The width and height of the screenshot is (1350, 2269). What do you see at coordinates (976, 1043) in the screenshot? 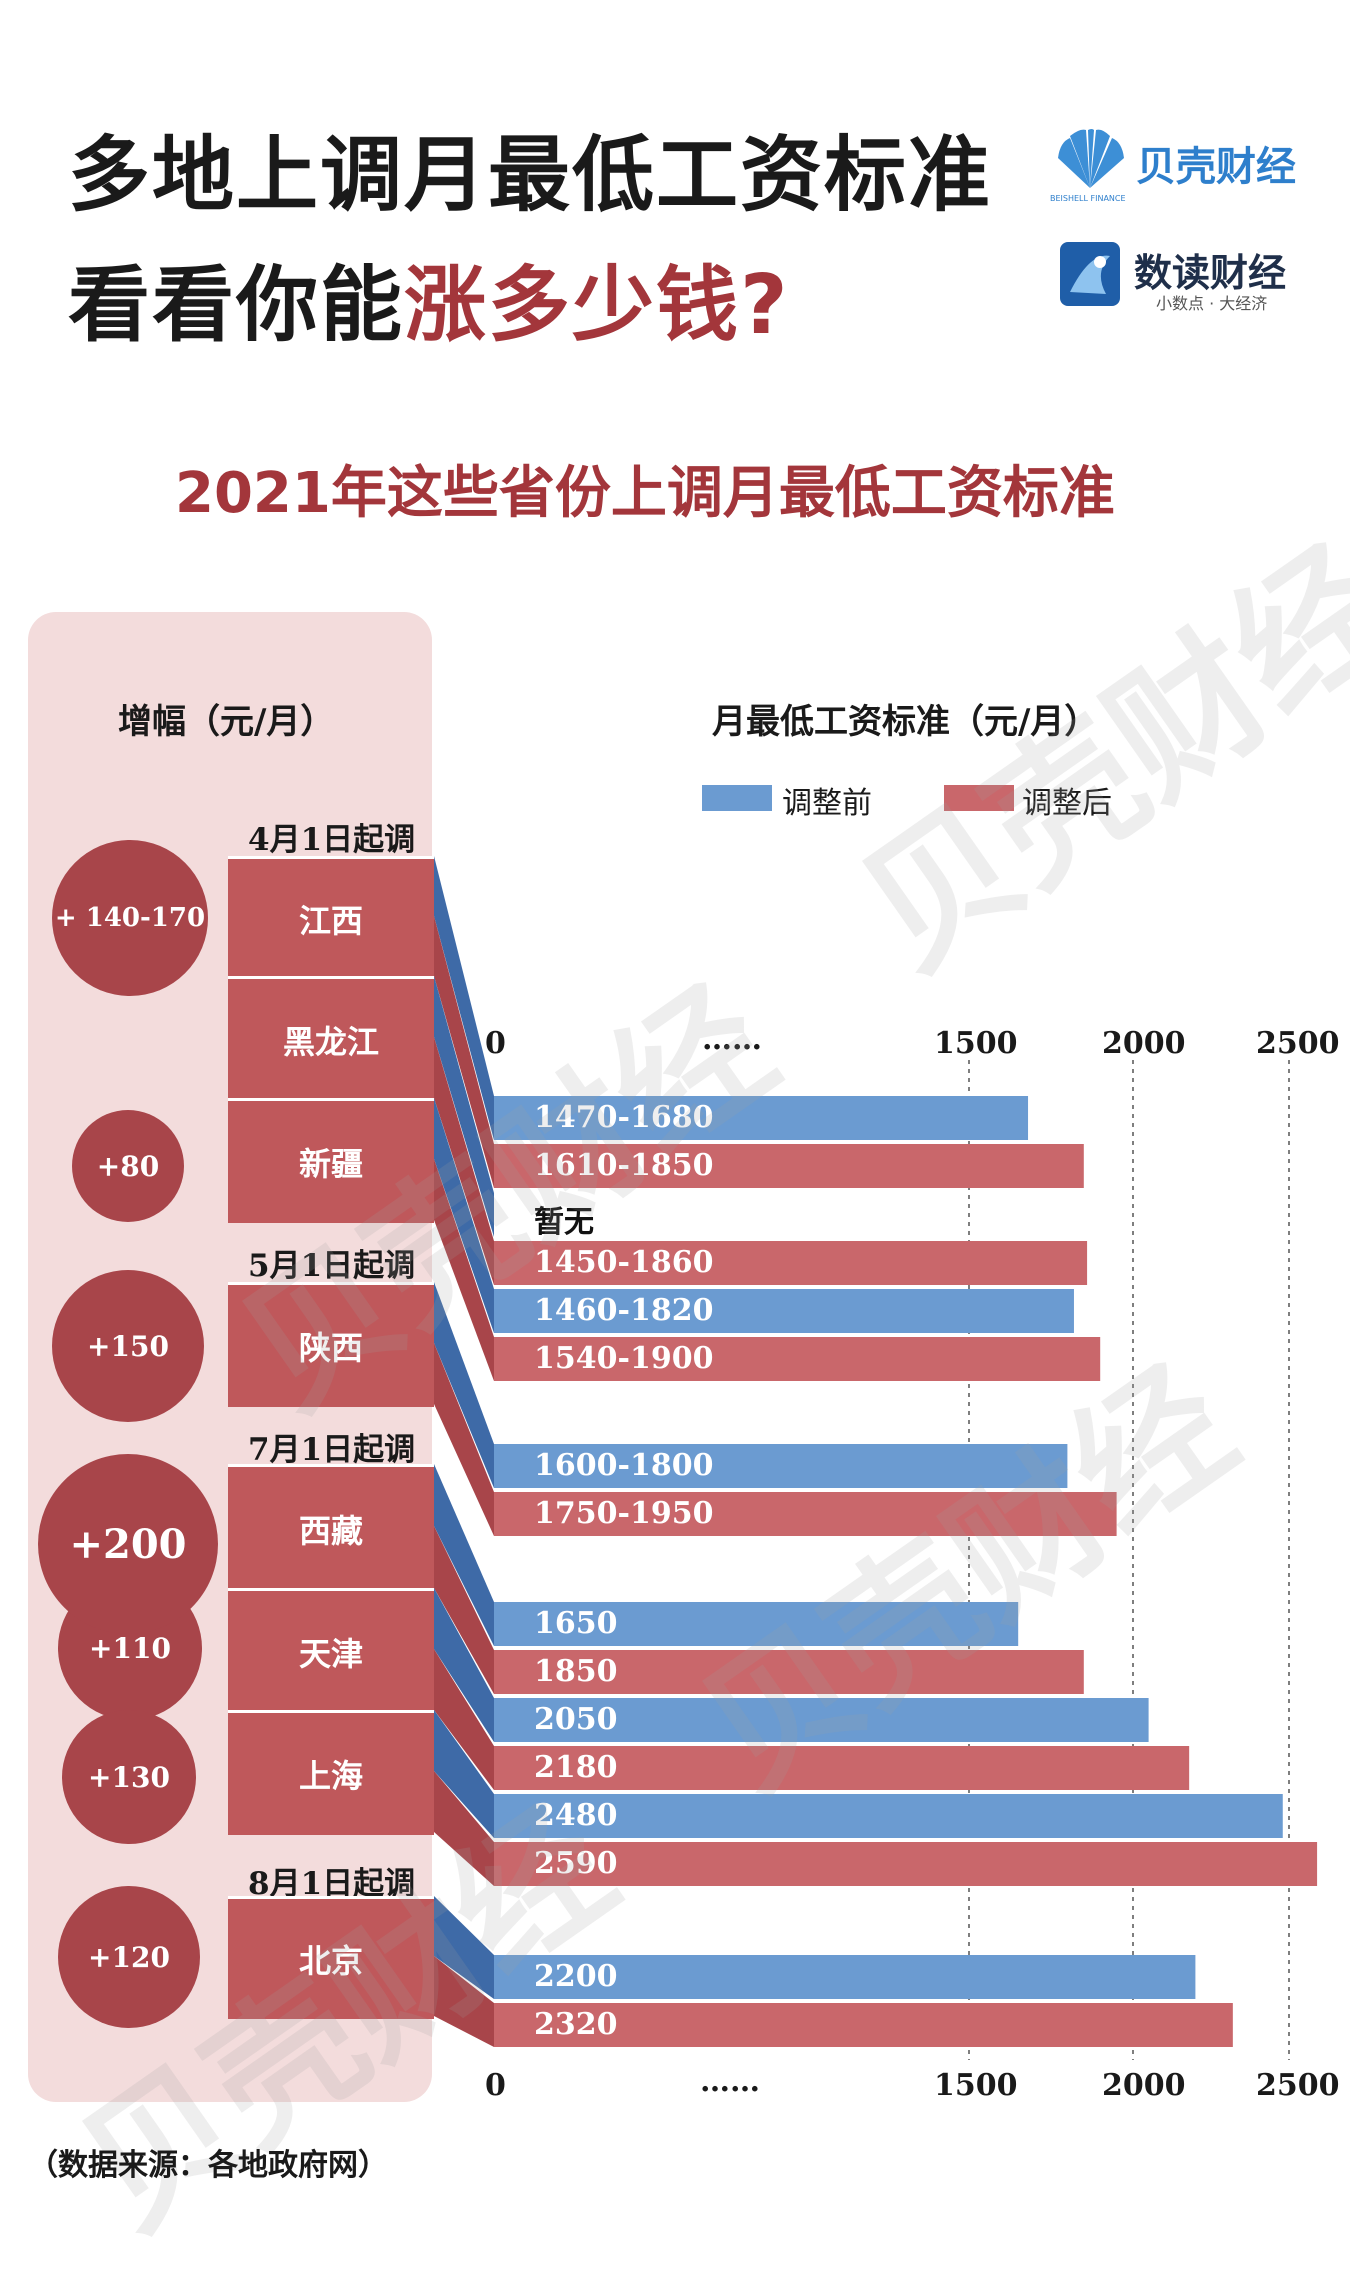
I see `tick-top-1500: 1500` at bounding box center [976, 1043].